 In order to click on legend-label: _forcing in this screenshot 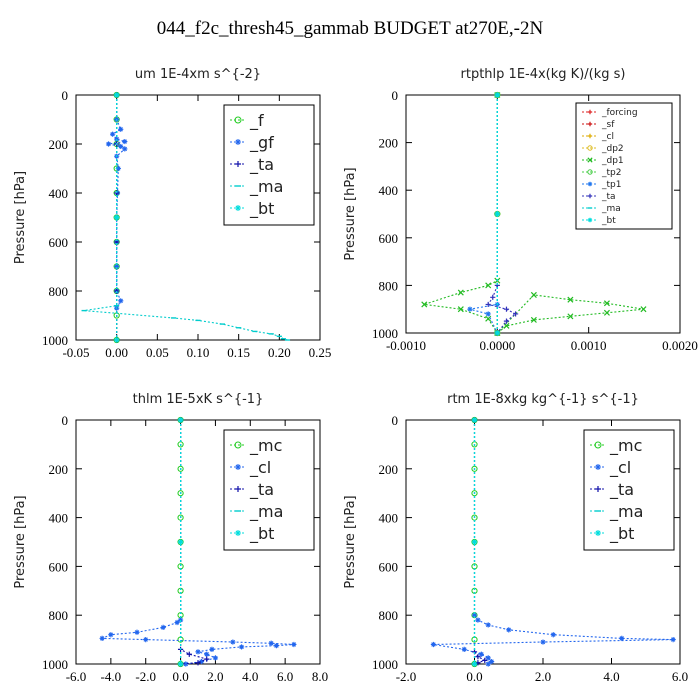, I will do `click(619, 113)`.